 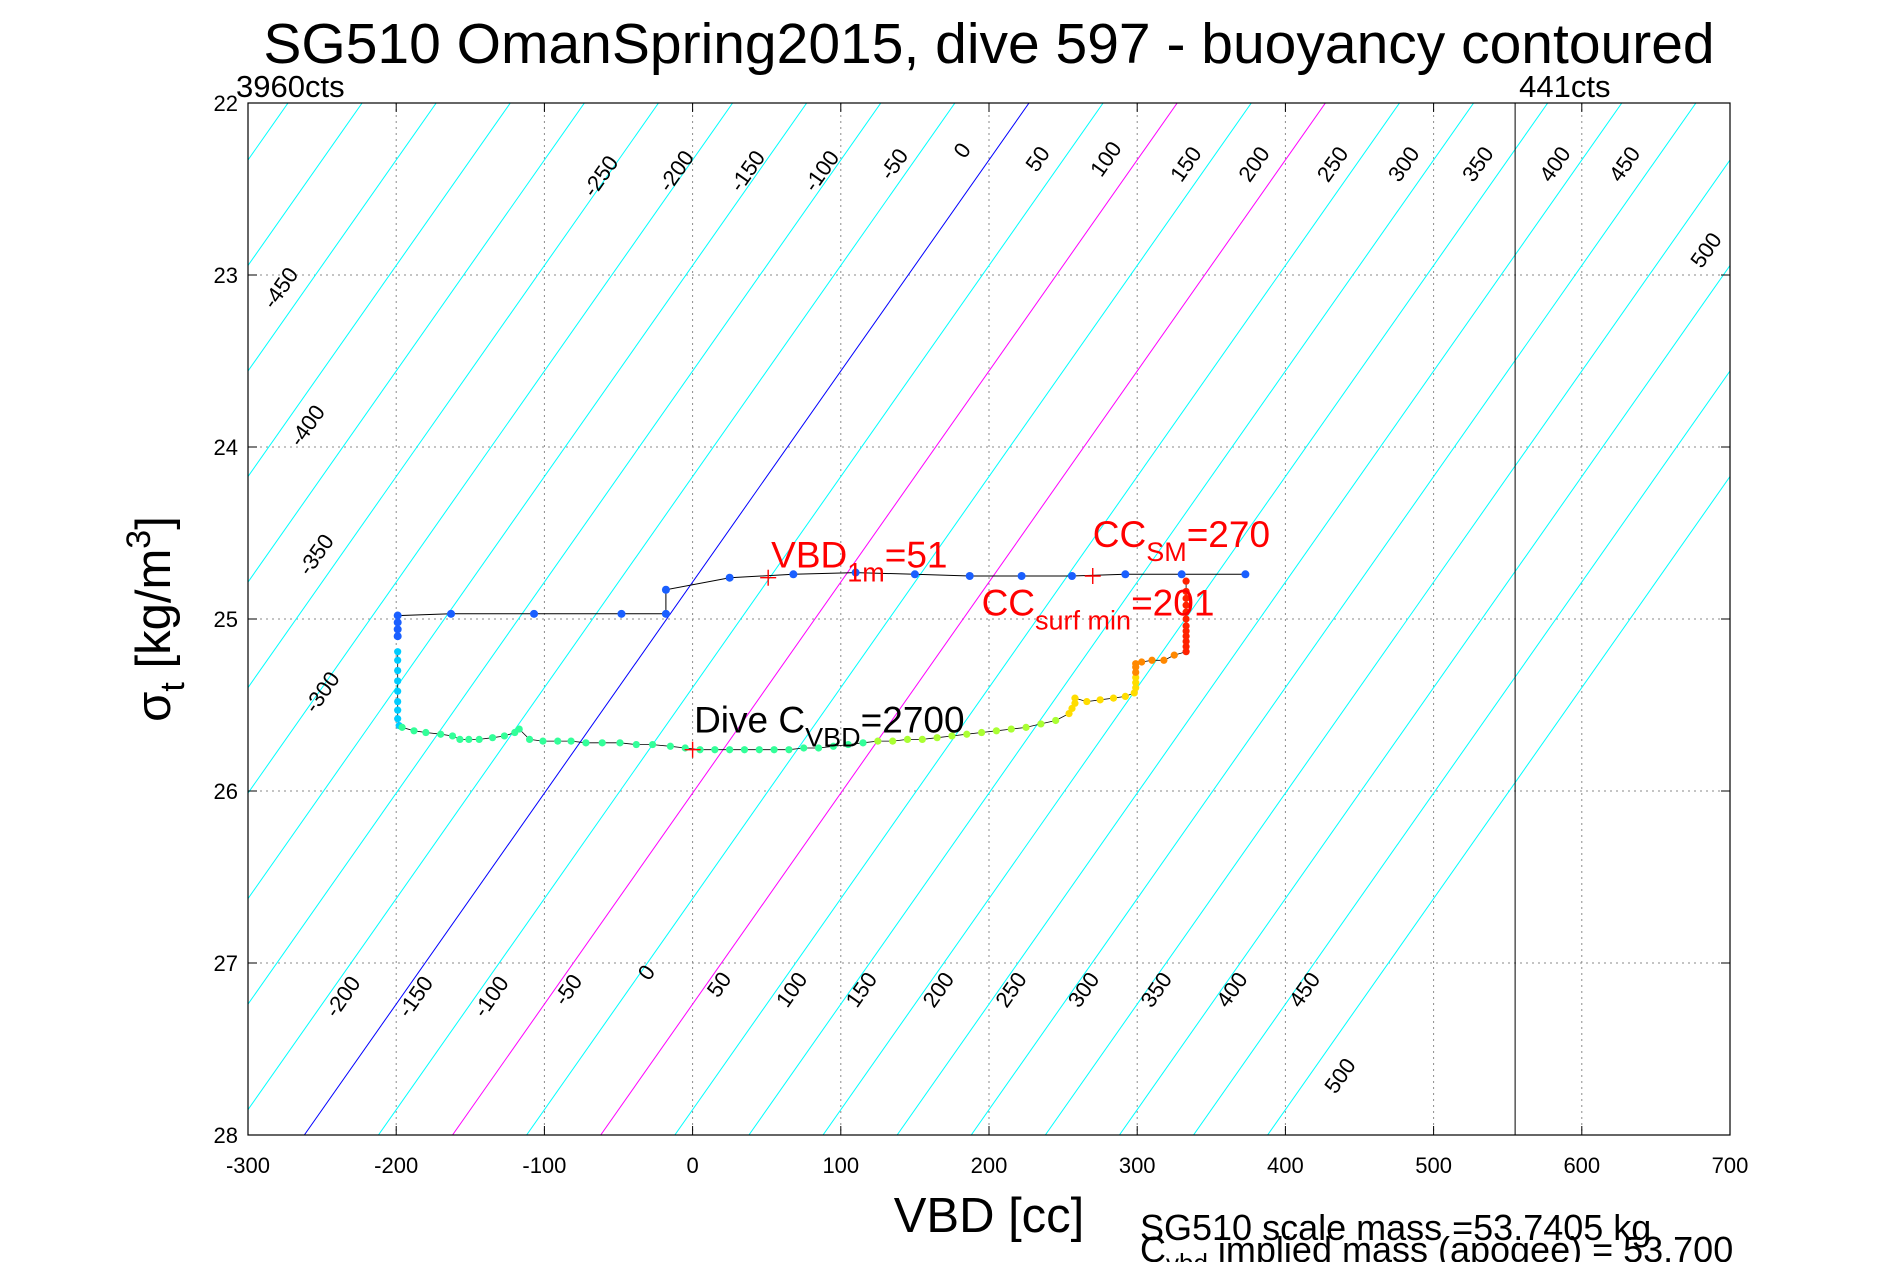 I want to click on x-tick-label: -100, so click(x=544, y=1165).